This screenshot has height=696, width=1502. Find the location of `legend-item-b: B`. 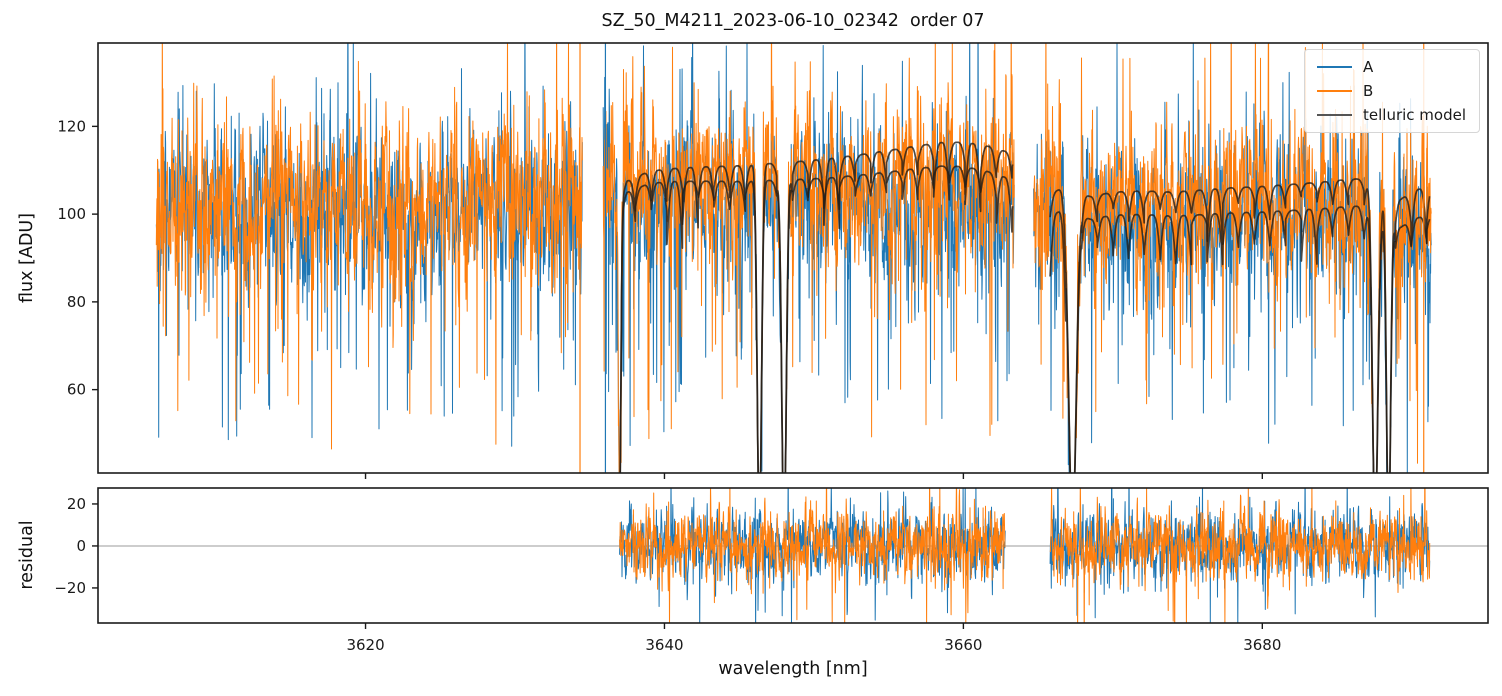

legend-item-b: B is located at coordinates (1392, 91).